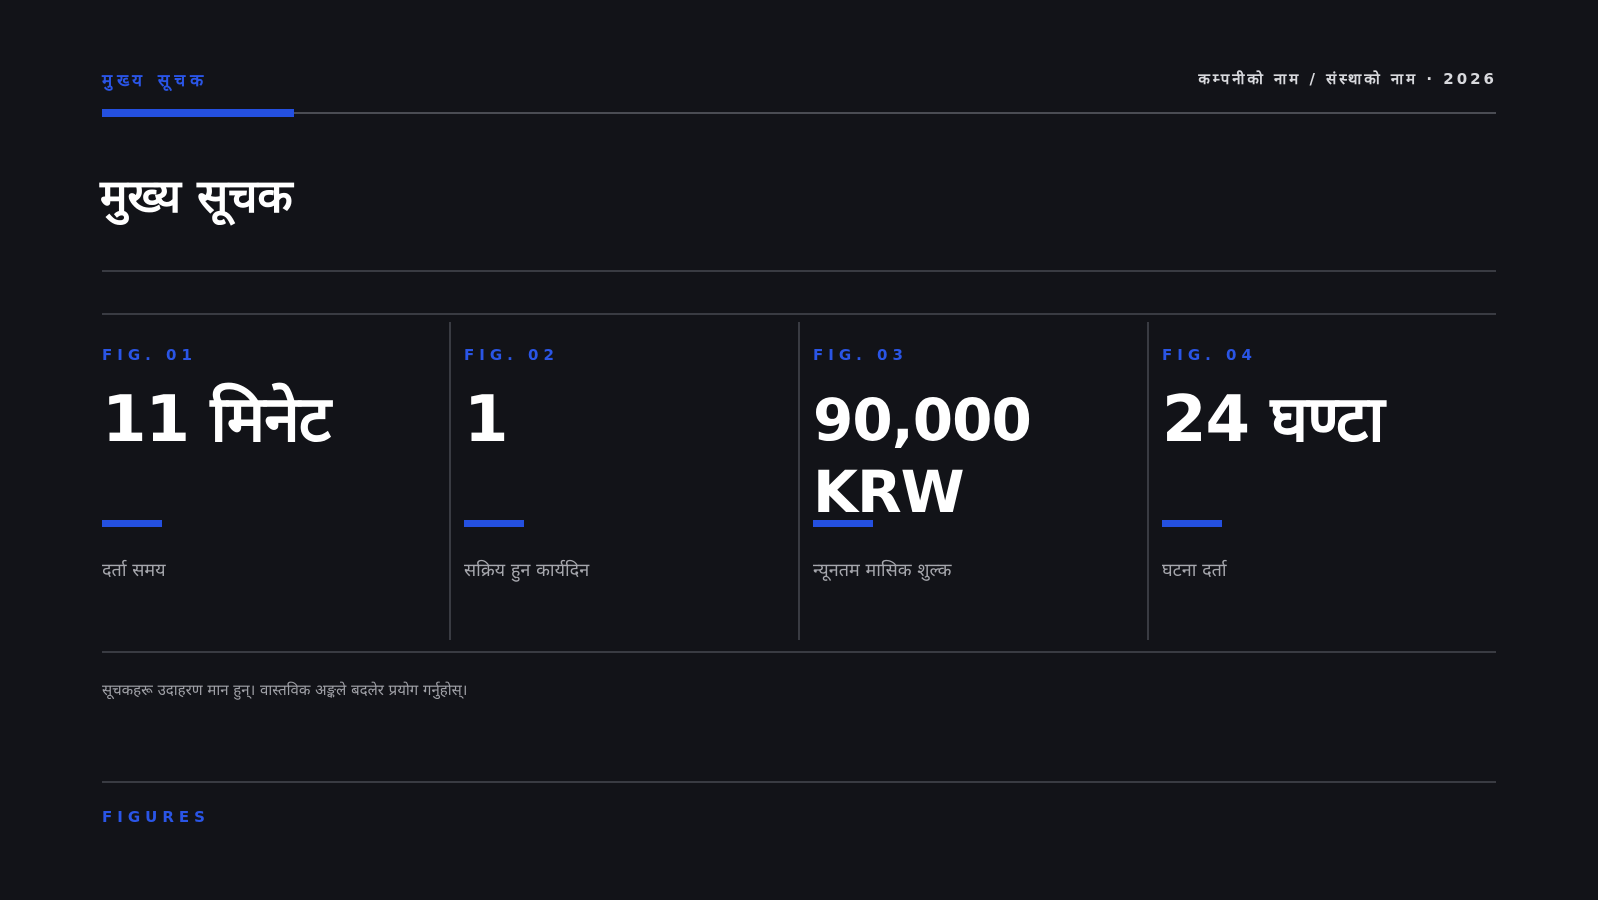  I want to click on kpi-card-1: FIG. 01 11 मिनेट दर्ता समय, so click(276, 481).